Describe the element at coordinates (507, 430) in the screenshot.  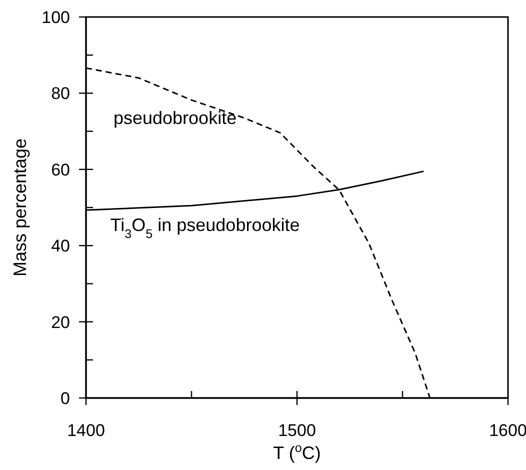
I see `x-tick-label: 1600` at that location.